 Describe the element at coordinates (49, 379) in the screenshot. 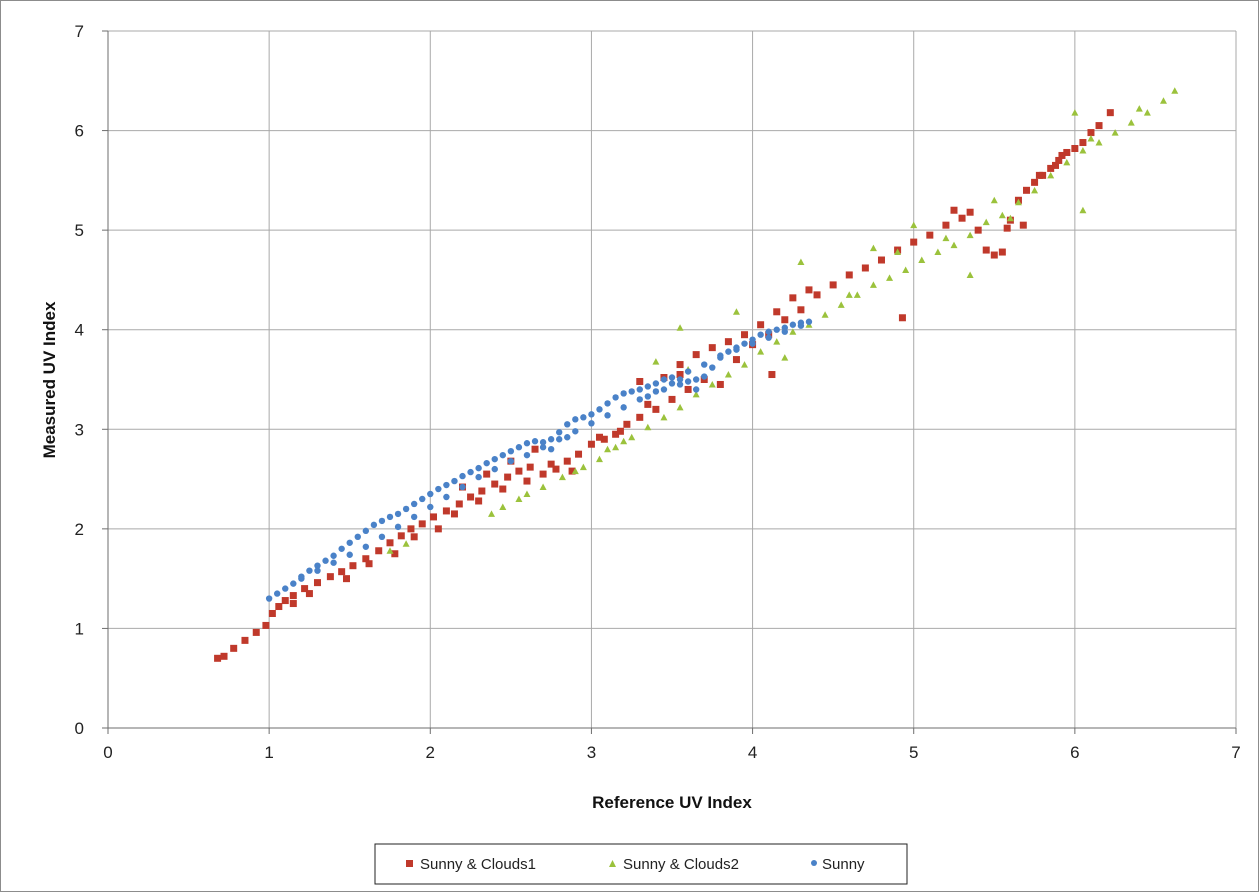

I see `y-axis-title: Measured UV Index` at that location.